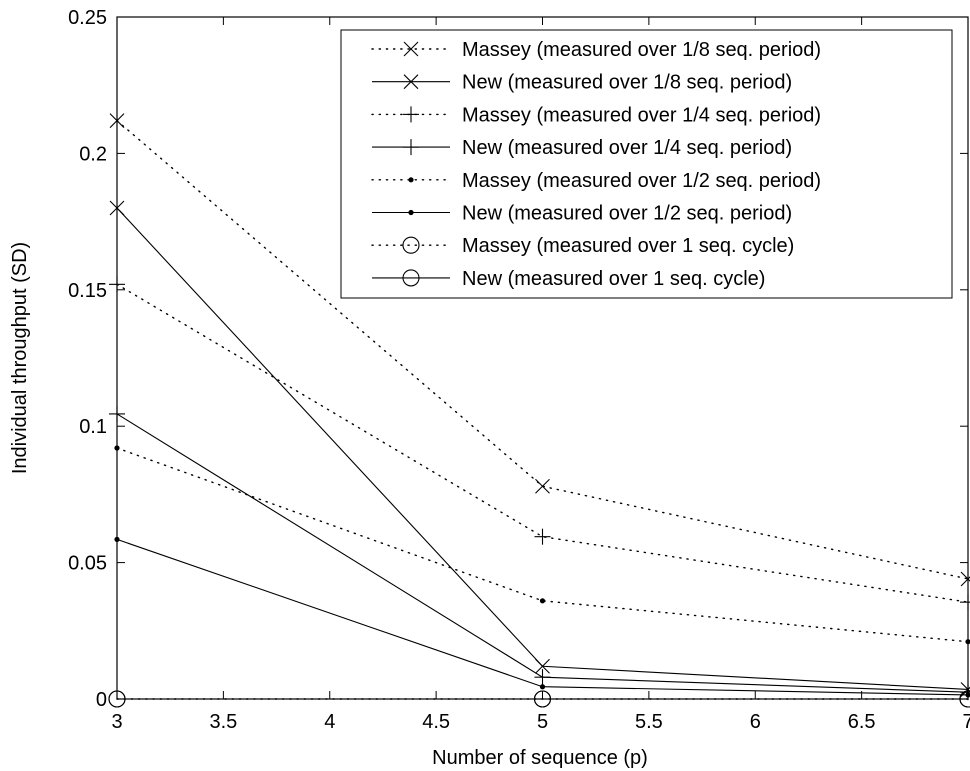 The width and height of the screenshot is (970, 771). What do you see at coordinates (329, 722) in the screenshot?
I see `x-tick-label: 4` at bounding box center [329, 722].